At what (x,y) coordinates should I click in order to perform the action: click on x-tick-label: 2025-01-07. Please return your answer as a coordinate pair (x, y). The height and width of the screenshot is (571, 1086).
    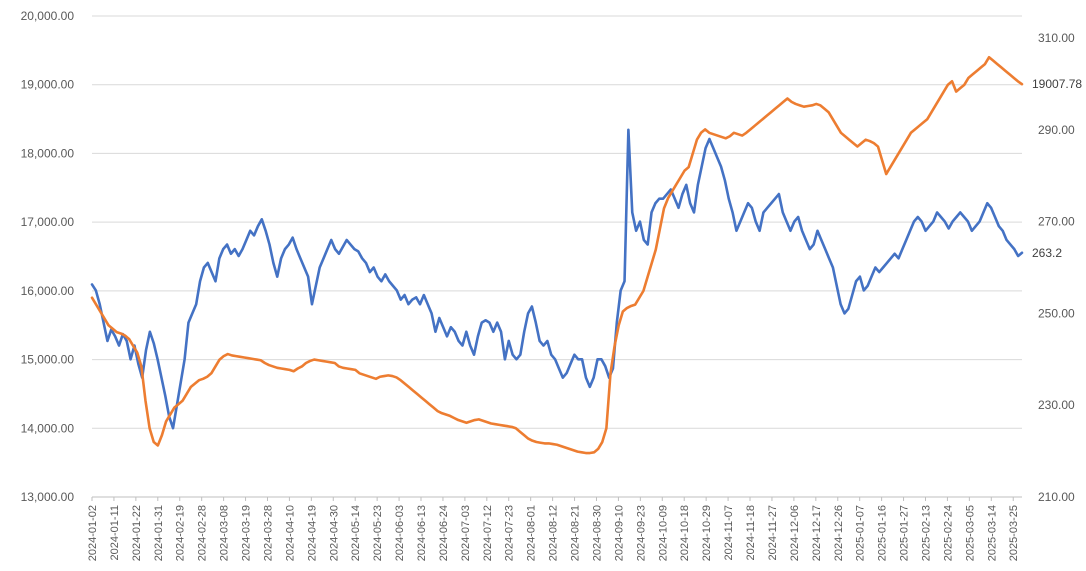
    Looking at the image, I should click on (861, 533).